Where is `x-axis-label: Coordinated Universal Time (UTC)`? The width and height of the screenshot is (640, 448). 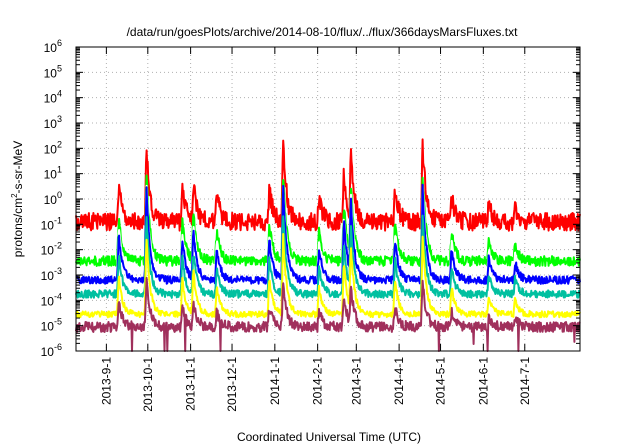
x-axis-label: Coordinated Universal Time (UTC) is located at coordinates (329, 437).